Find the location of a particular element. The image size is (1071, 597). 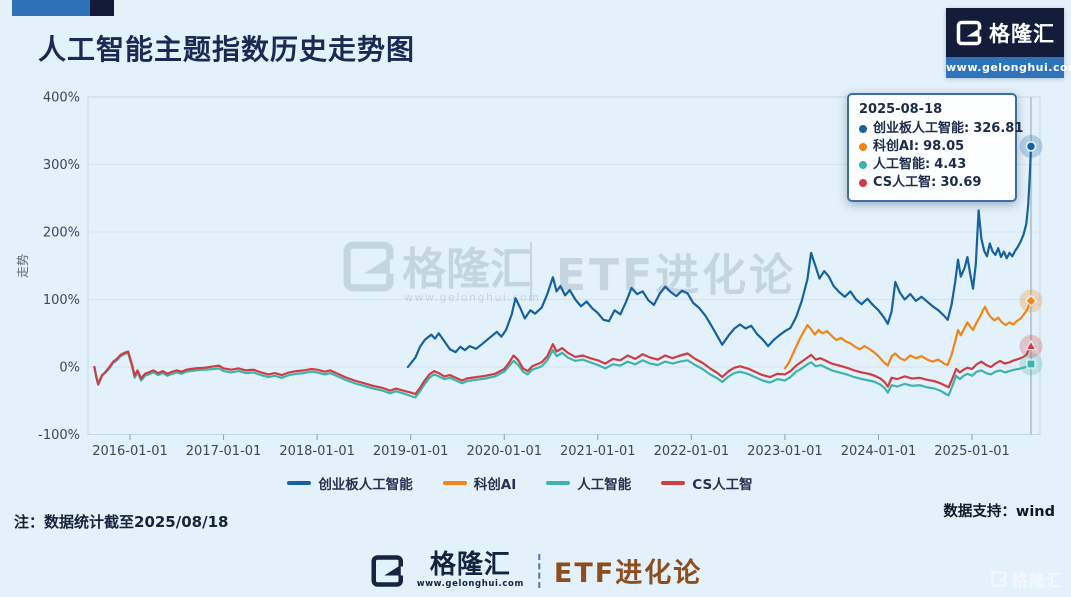

watermark-url: www.gelonghui.com is located at coordinates (472, 297).